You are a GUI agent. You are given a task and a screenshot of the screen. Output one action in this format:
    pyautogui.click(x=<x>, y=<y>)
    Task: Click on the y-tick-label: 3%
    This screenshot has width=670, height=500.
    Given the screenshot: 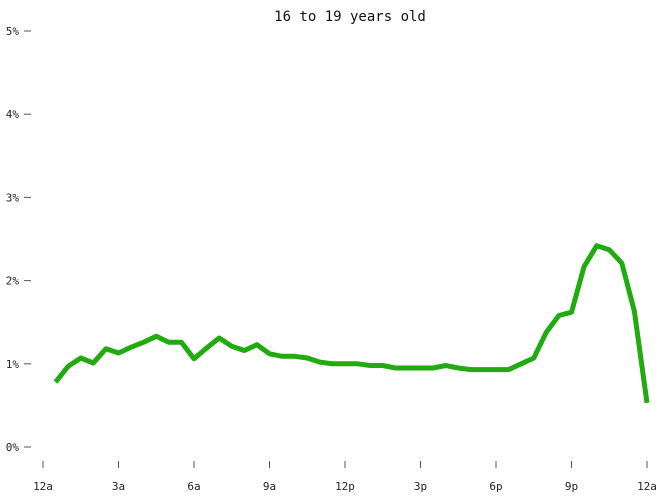 What is the action you would take?
    pyautogui.click(x=13, y=197)
    